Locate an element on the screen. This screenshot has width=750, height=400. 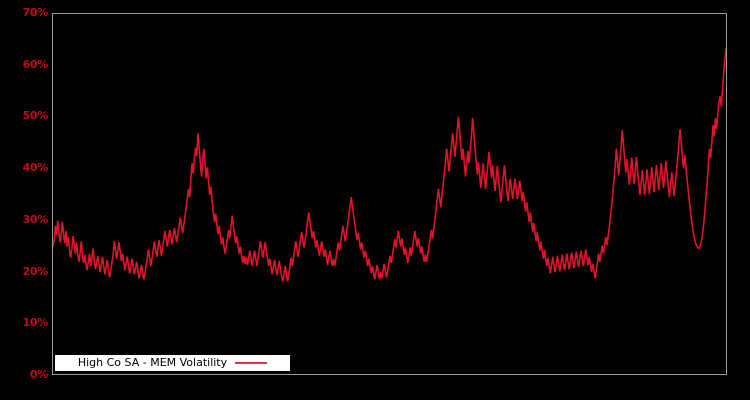
y-tick-label-20: 20% is located at coordinates (35, 271).